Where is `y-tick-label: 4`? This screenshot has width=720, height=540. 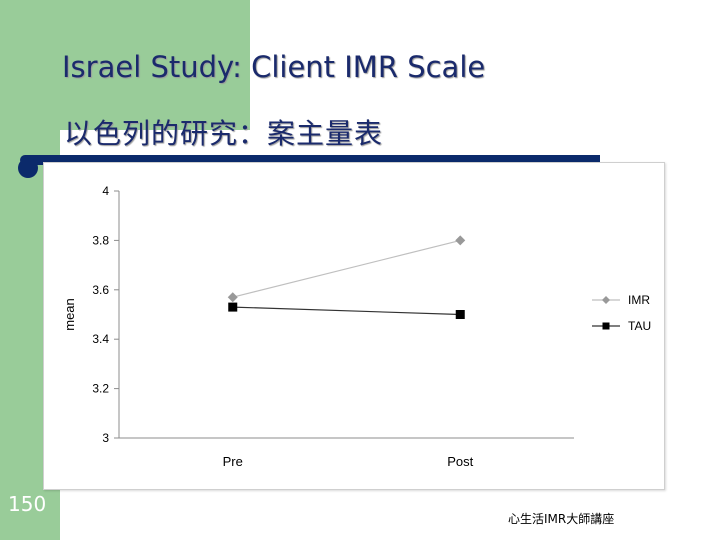
y-tick-label: 4 is located at coordinates (105, 191).